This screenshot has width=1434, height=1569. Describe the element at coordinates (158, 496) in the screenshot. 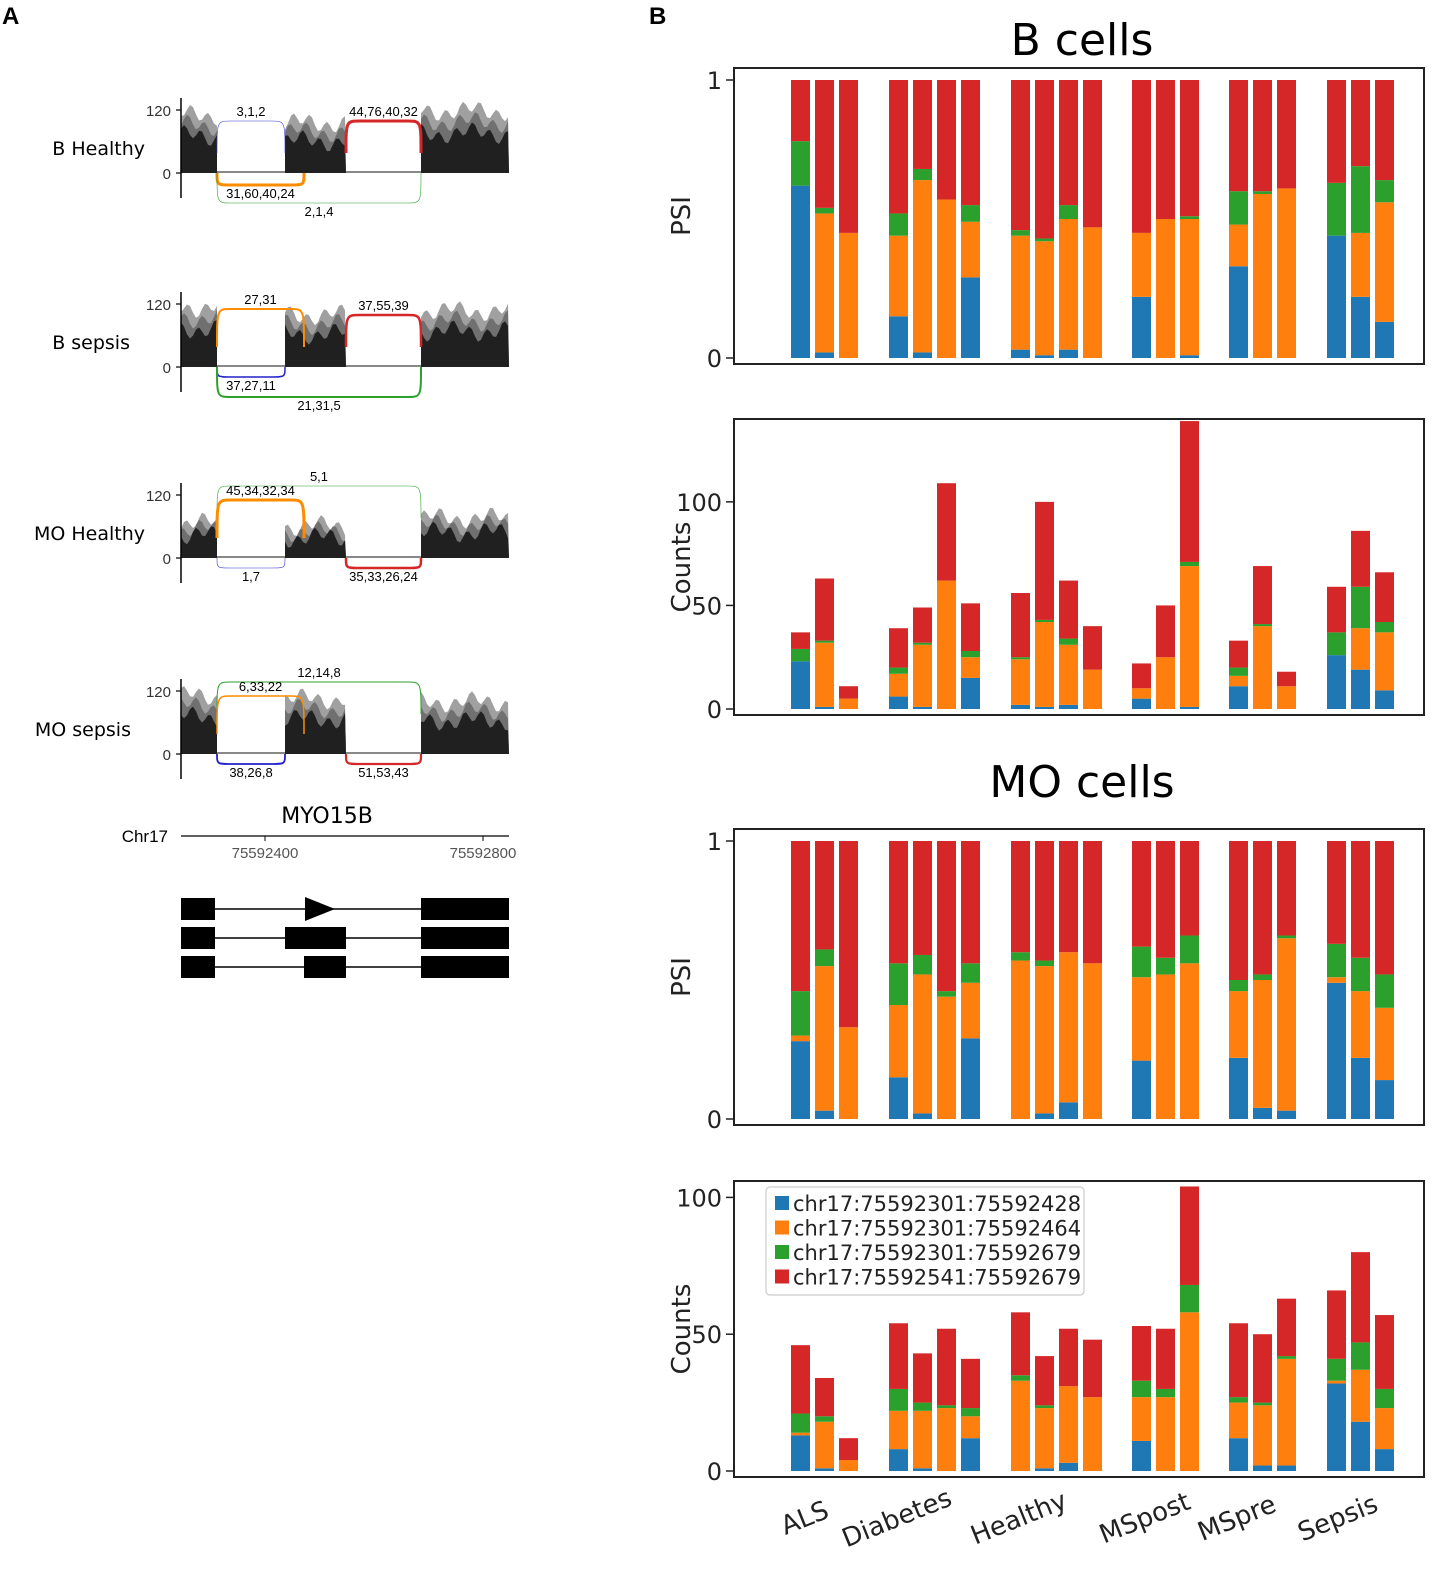

I see `y-tick-label: 120` at that location.